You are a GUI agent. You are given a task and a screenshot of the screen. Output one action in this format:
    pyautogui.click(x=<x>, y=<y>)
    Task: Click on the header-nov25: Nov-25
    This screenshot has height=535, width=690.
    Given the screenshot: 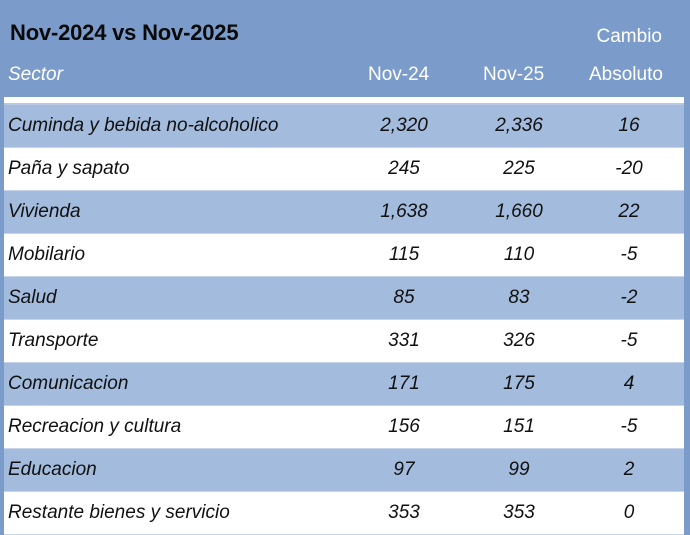 What is the action you would take?
    pyautogui.click(x=514, y=74)
    